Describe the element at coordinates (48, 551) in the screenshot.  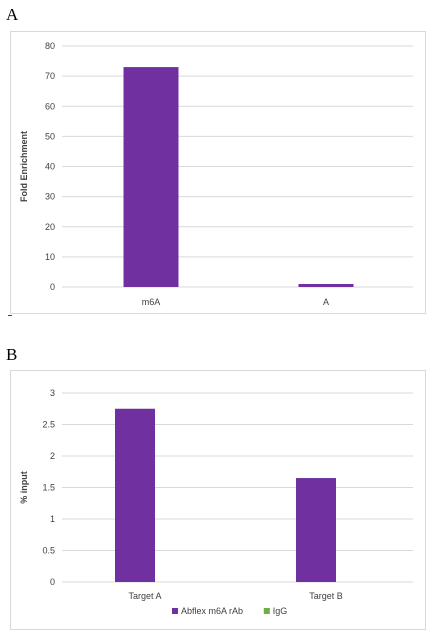
I see `chart-b-ytick-label: 0.5` at that location.